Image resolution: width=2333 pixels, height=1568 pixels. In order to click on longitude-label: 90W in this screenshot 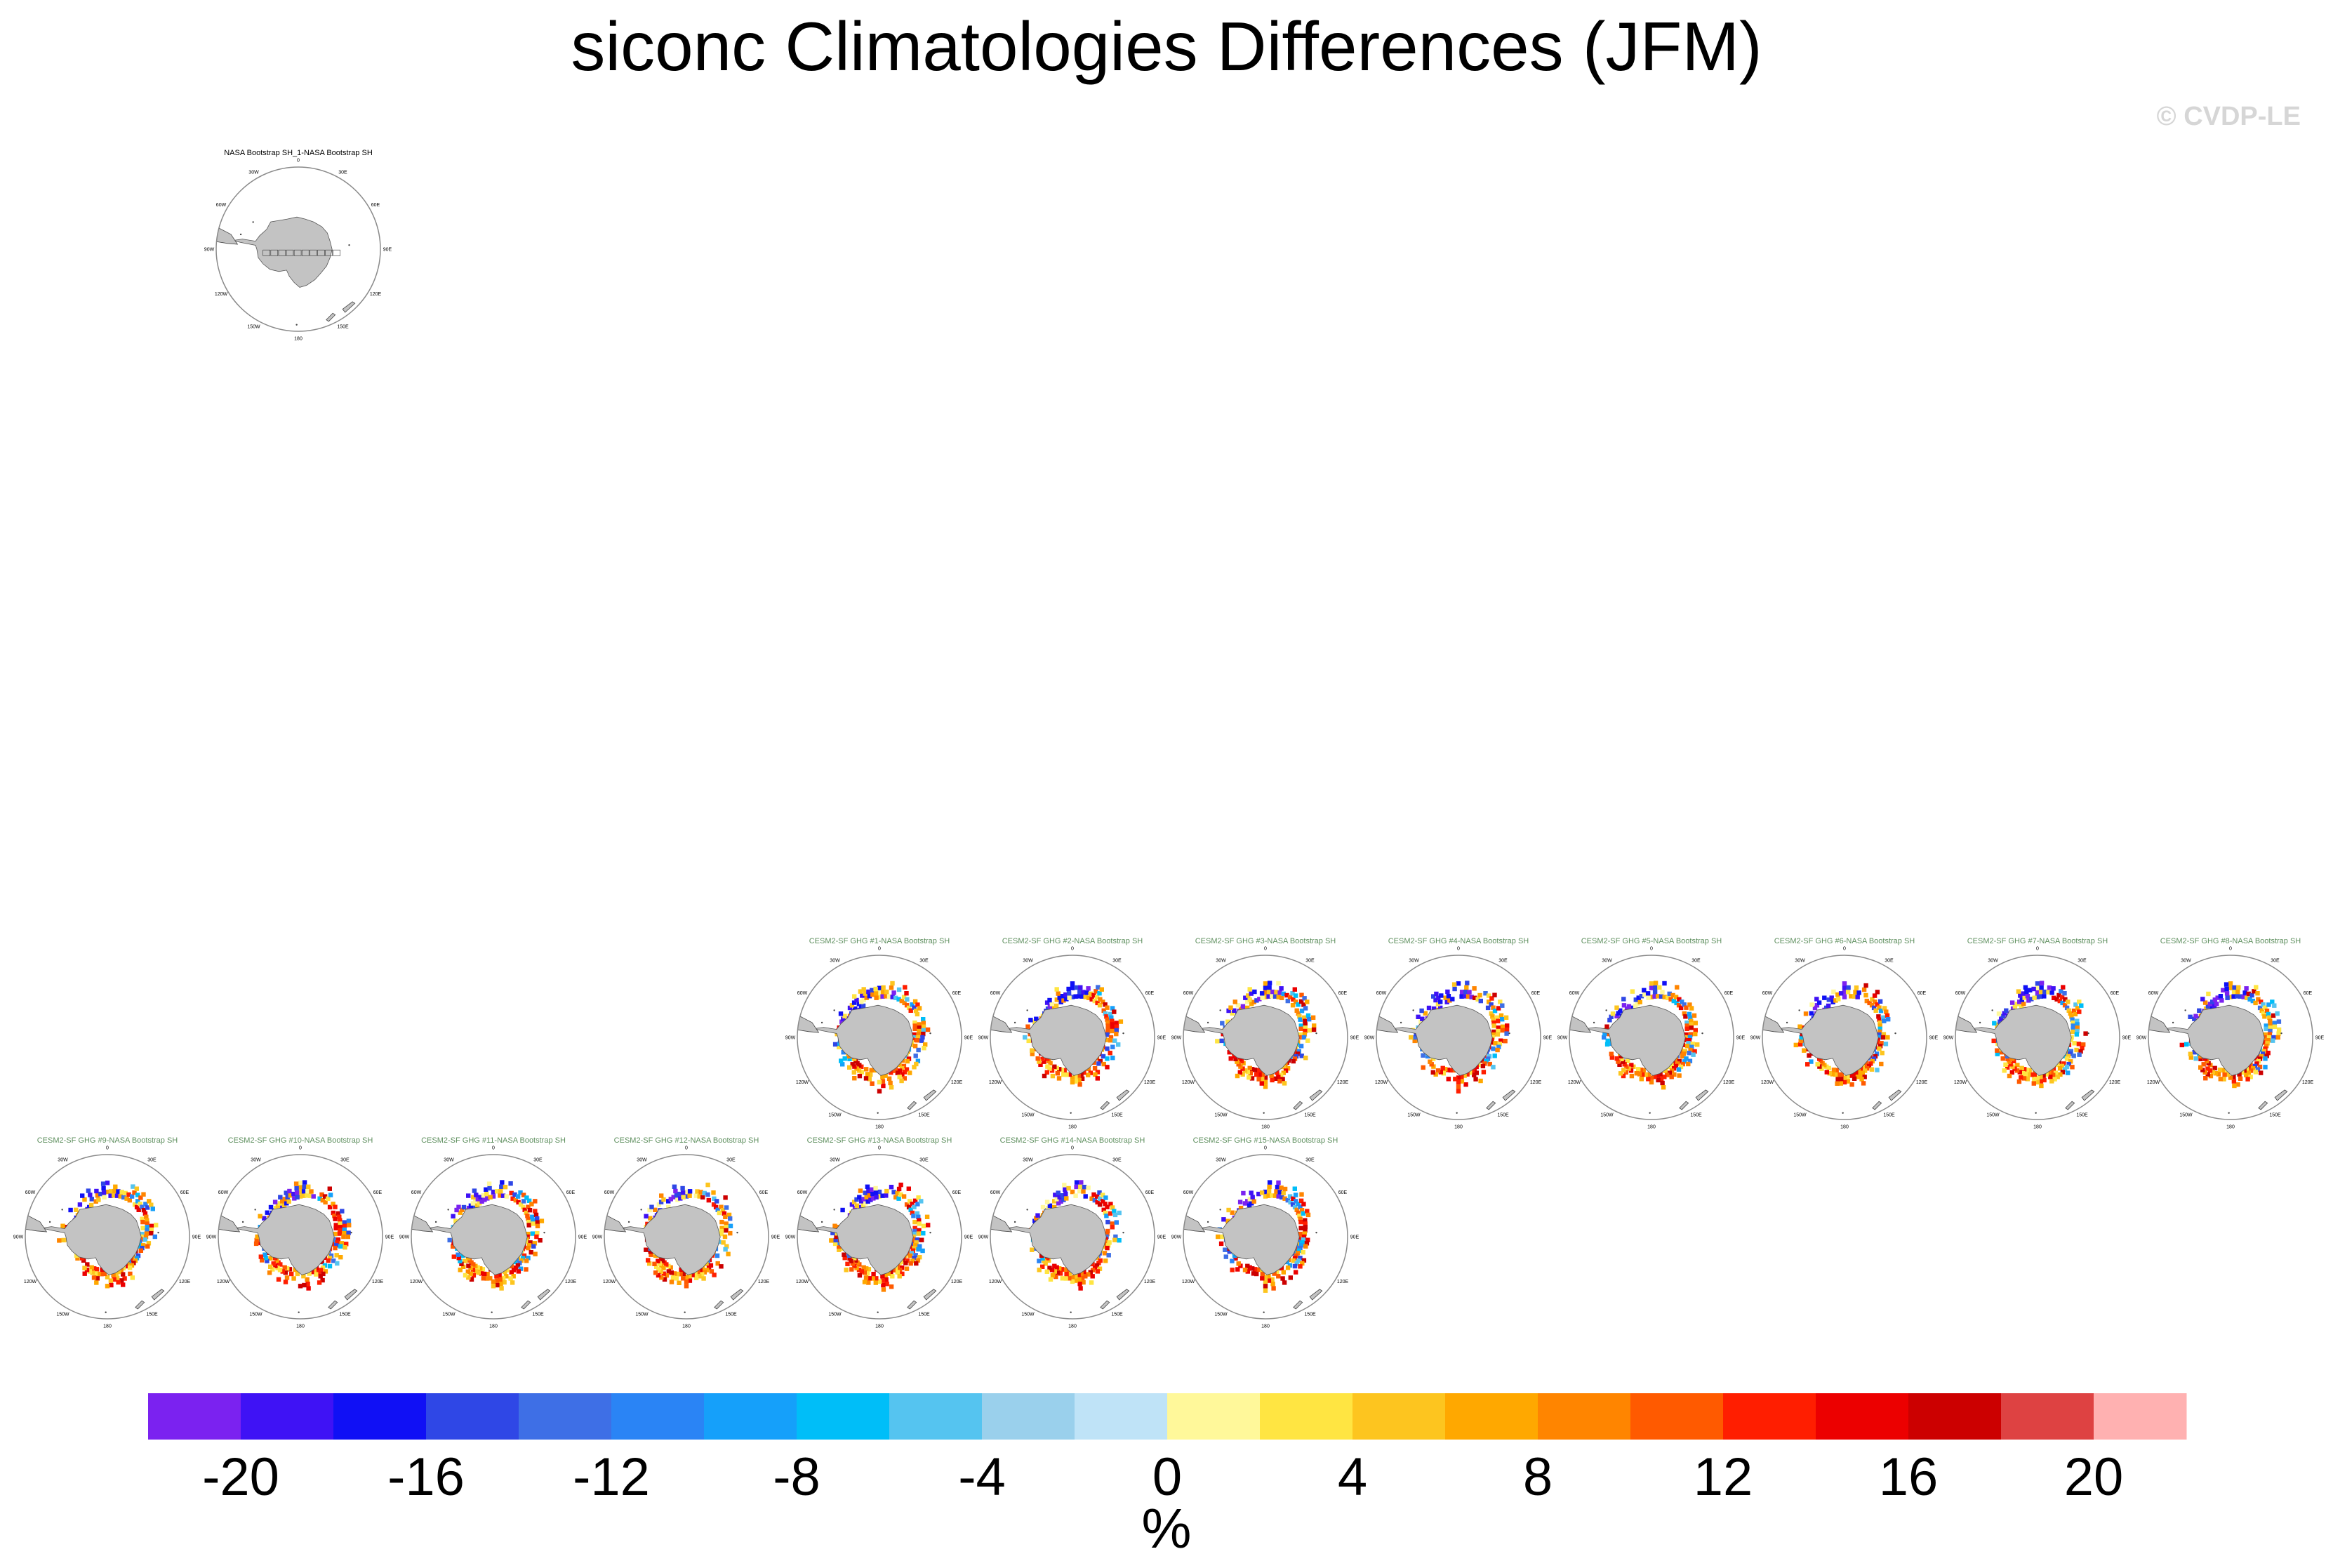, I will do `click(1176, 1038)`.